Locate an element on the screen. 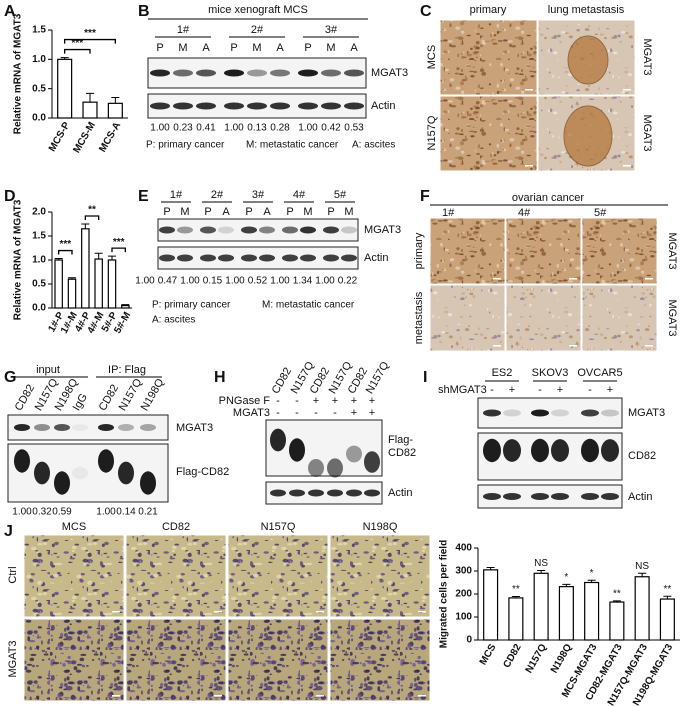 This screenshot has height=707, width=689. panel-letter: G is located at coordinates (10, 377).